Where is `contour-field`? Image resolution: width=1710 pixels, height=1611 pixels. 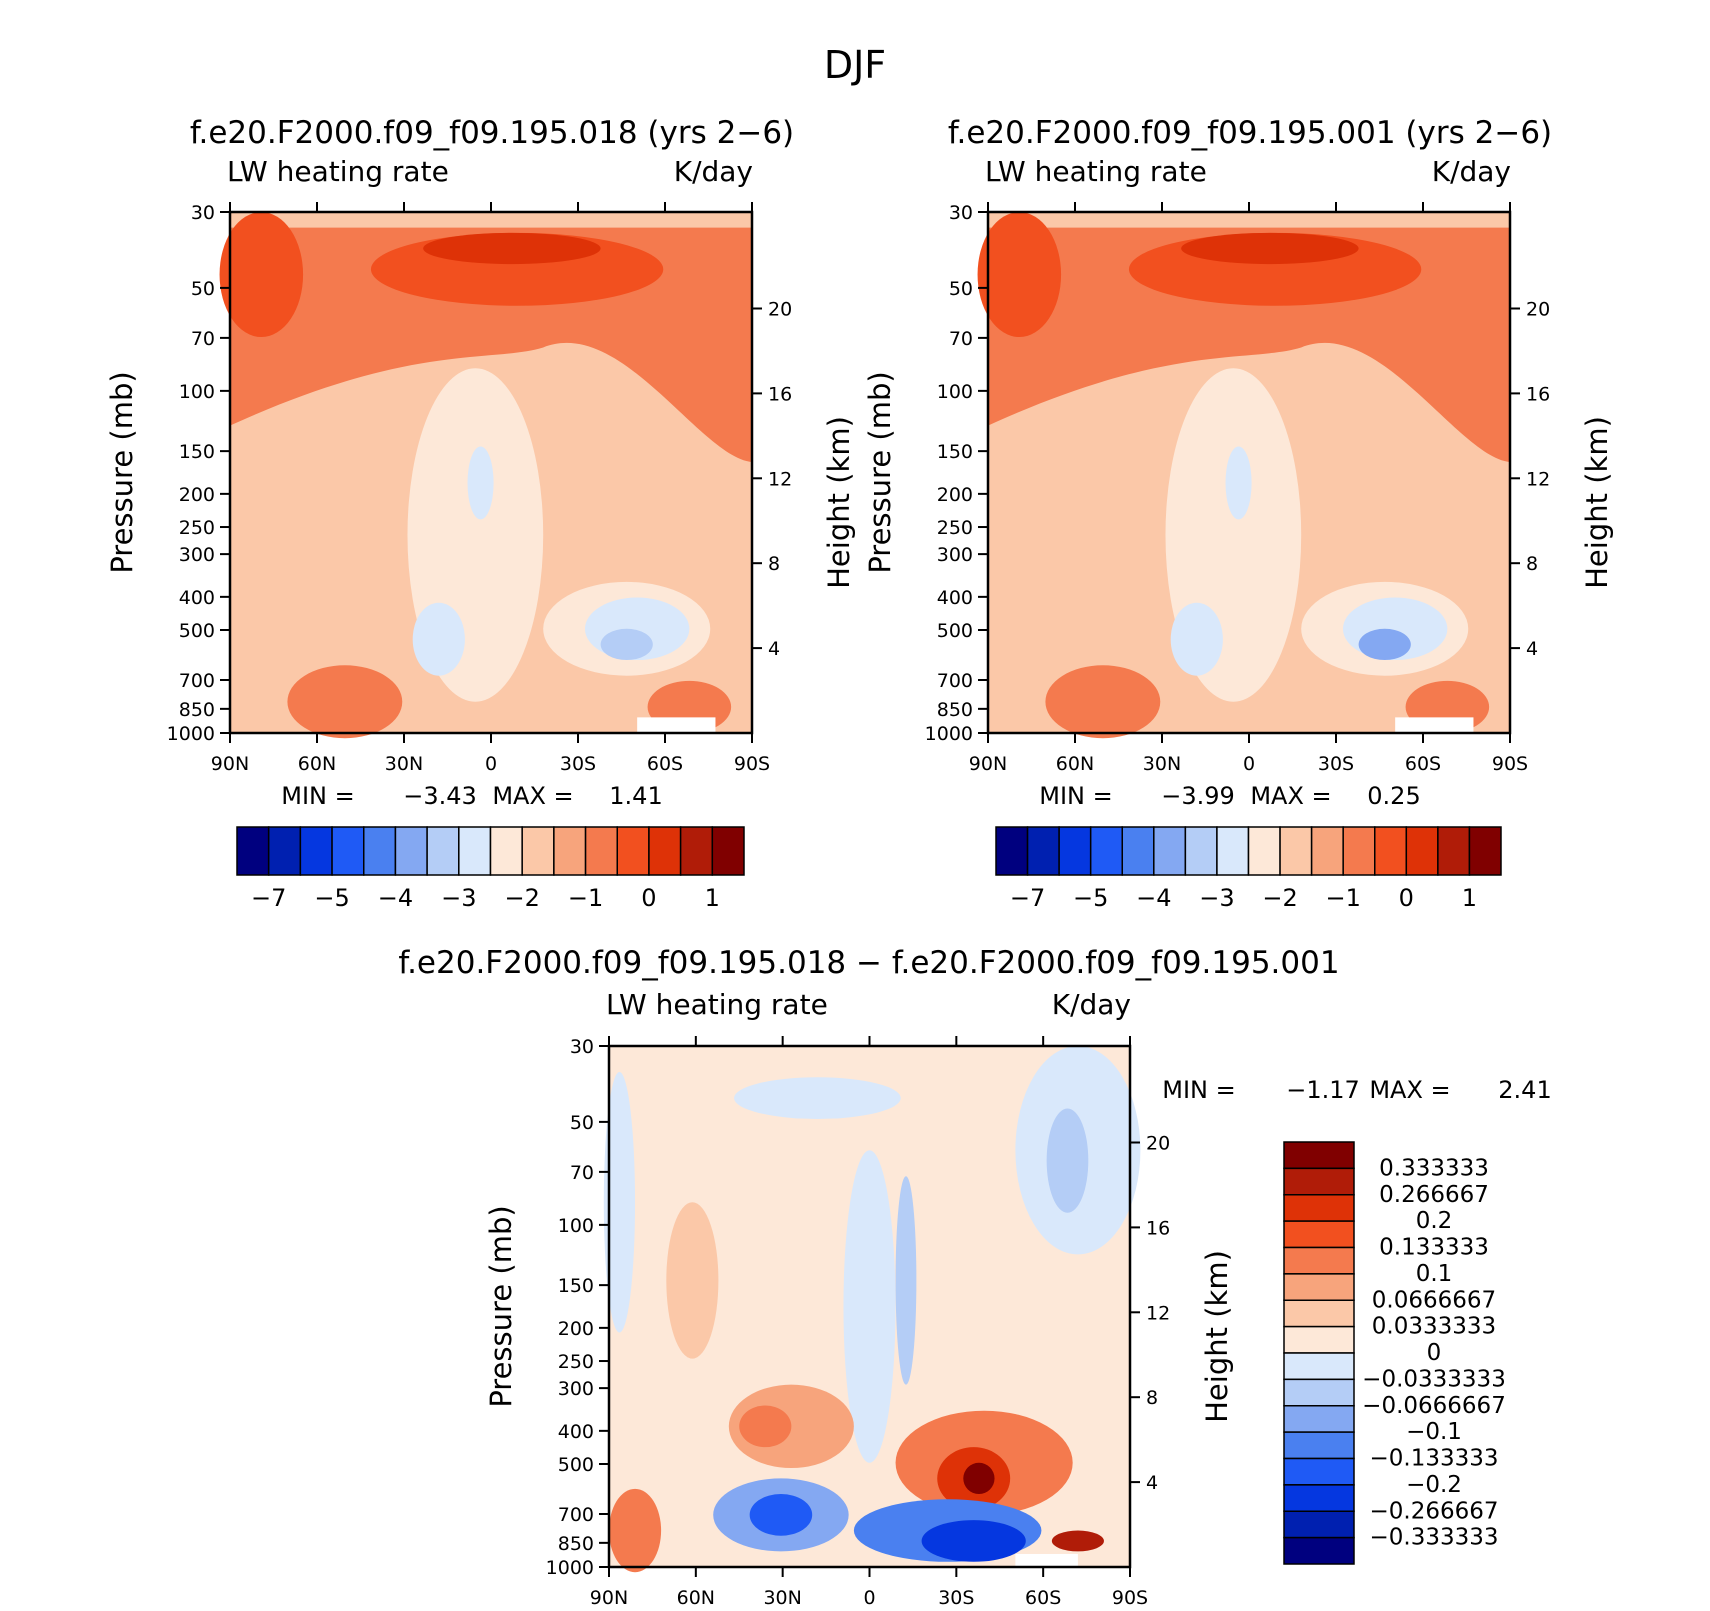 contour-field is located at coordinates (485, 475).